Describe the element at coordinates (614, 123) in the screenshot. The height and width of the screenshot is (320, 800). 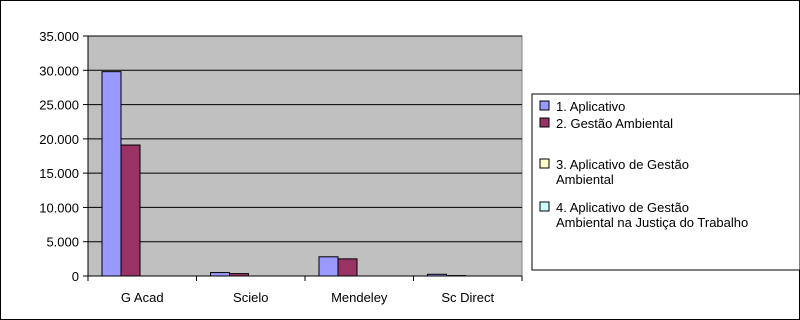
I see `legend-label: 2. Gestão Ambiental` at that location.